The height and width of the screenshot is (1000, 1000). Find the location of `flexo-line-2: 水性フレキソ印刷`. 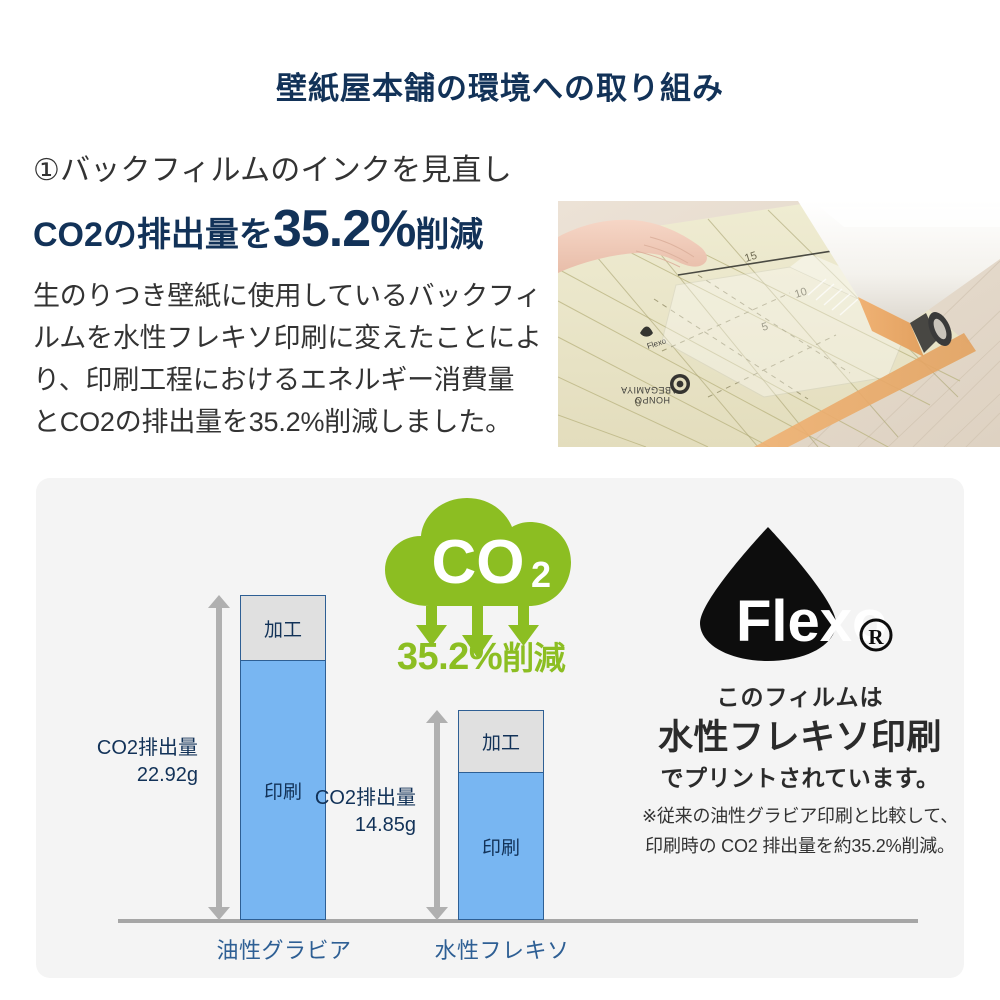

flexo-line-2: 水性フレキソ印刷 is located at coordinates (799, 737).